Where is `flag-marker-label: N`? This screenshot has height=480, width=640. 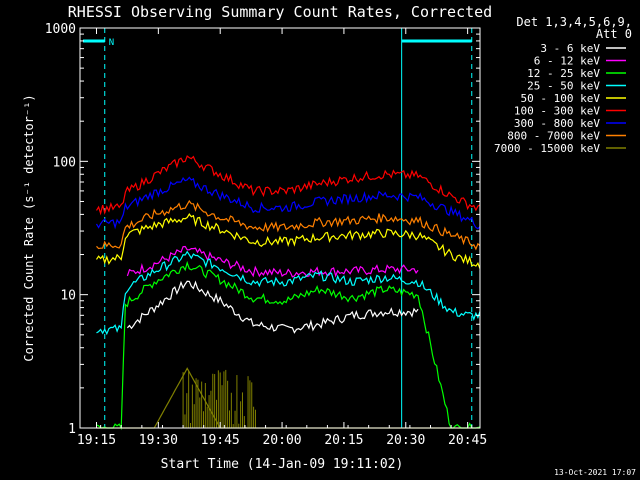
flag-marker-label: N is located at coordinates (111, 43).